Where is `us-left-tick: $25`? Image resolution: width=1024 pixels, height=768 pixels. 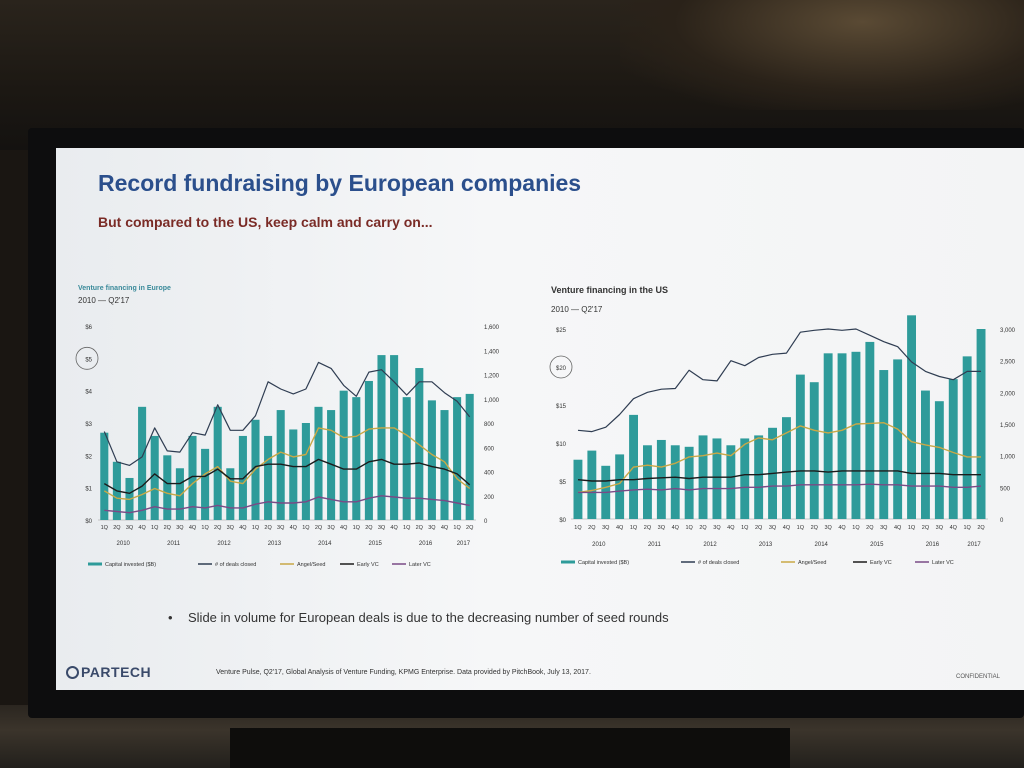
us-left-tick: $25 is located at coordinates (561, 331).